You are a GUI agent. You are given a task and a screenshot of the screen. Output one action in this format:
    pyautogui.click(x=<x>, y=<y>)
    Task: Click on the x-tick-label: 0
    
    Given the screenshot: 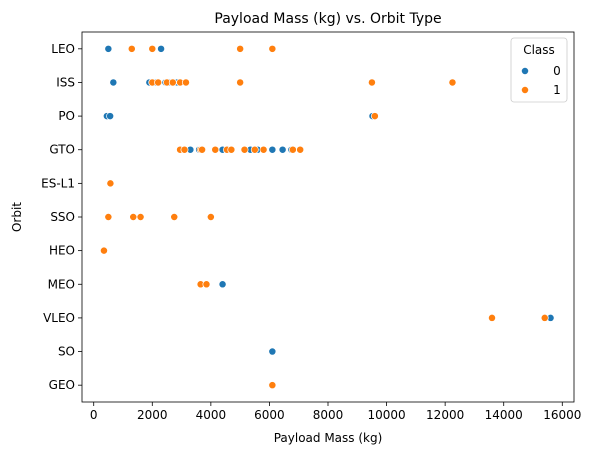 What is the action you would take?
    pyautogui.click(x=94, y=415)
    